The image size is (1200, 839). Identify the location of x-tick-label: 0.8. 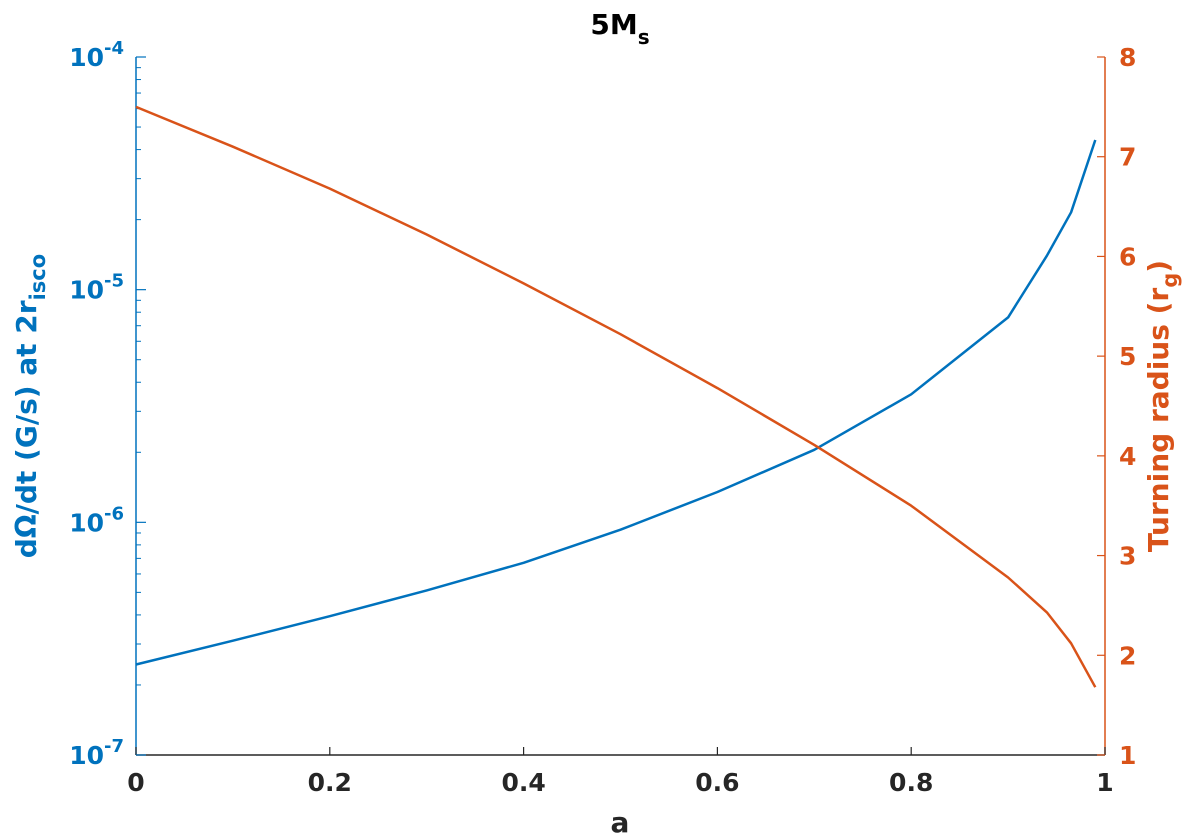
(911, 782).